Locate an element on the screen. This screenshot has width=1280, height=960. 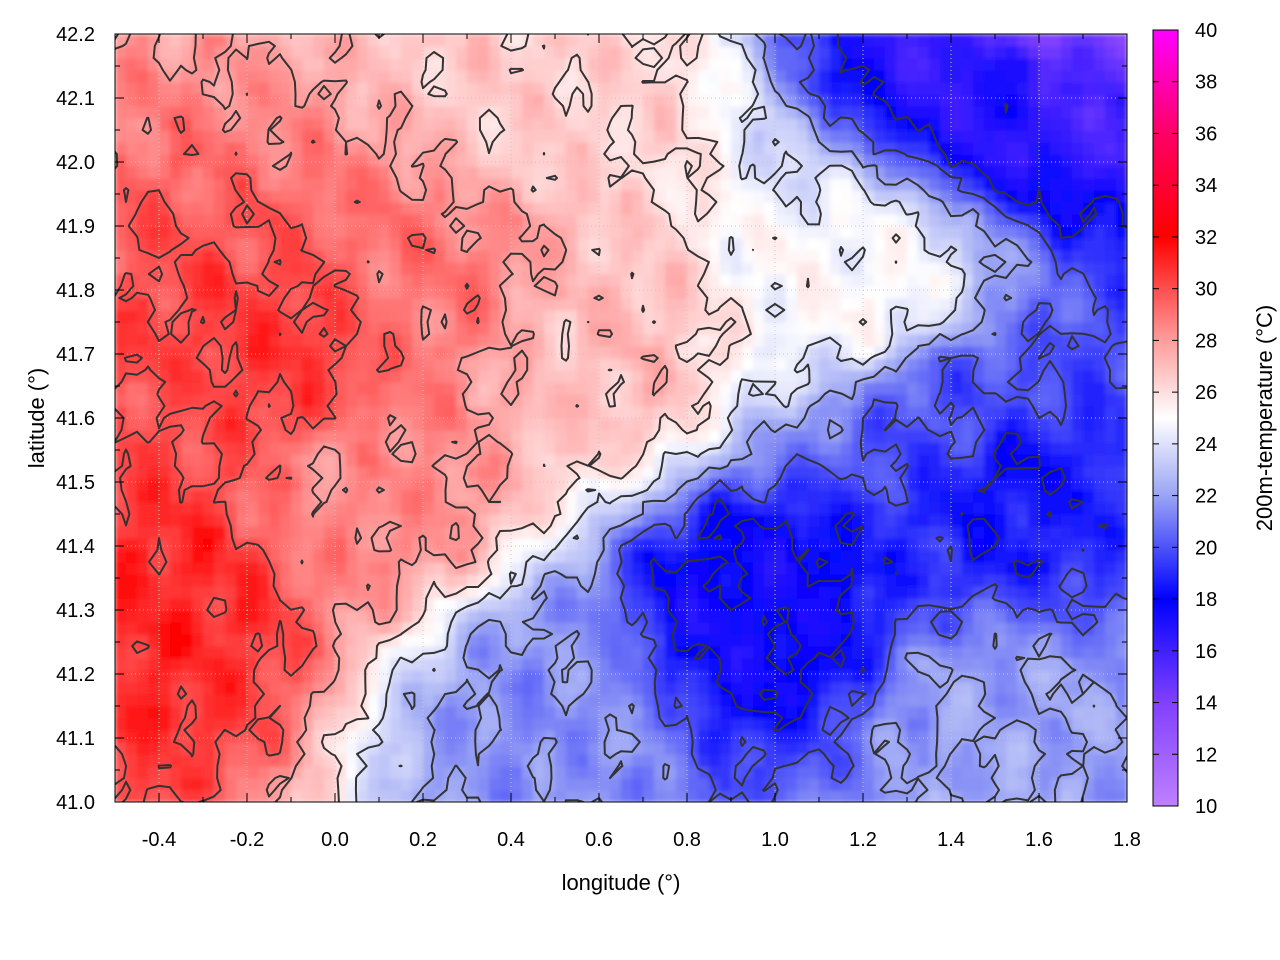
y-tick-label: 41.3 is located at coordinates (75, 611).